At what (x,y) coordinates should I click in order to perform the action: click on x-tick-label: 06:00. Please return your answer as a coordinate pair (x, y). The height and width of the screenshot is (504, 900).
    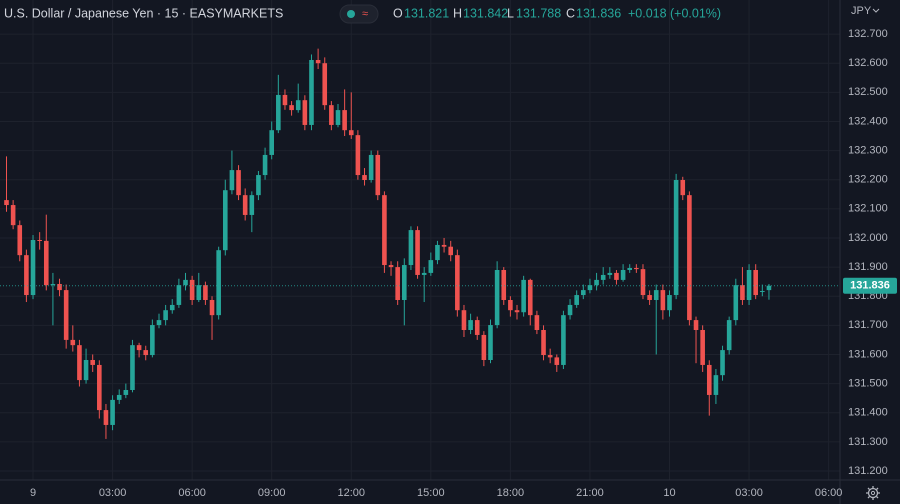
    Looking at the image, I should click on (192, 493).